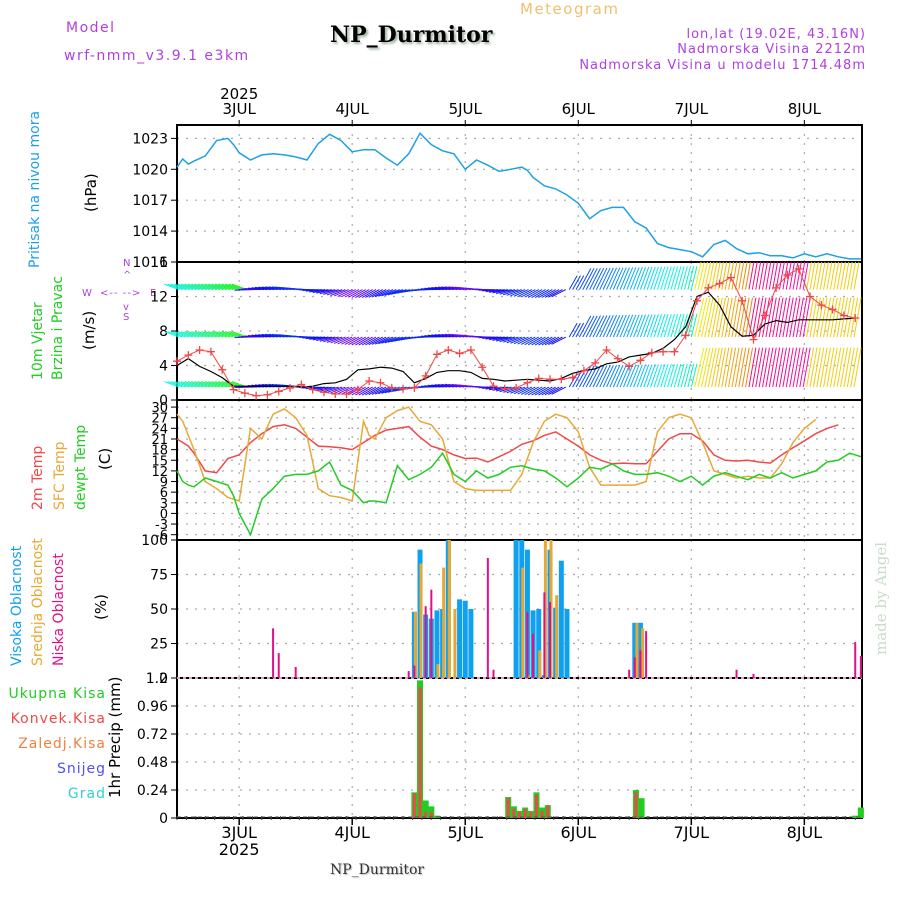  I want to click on pressure-frame, so click(519, 193).